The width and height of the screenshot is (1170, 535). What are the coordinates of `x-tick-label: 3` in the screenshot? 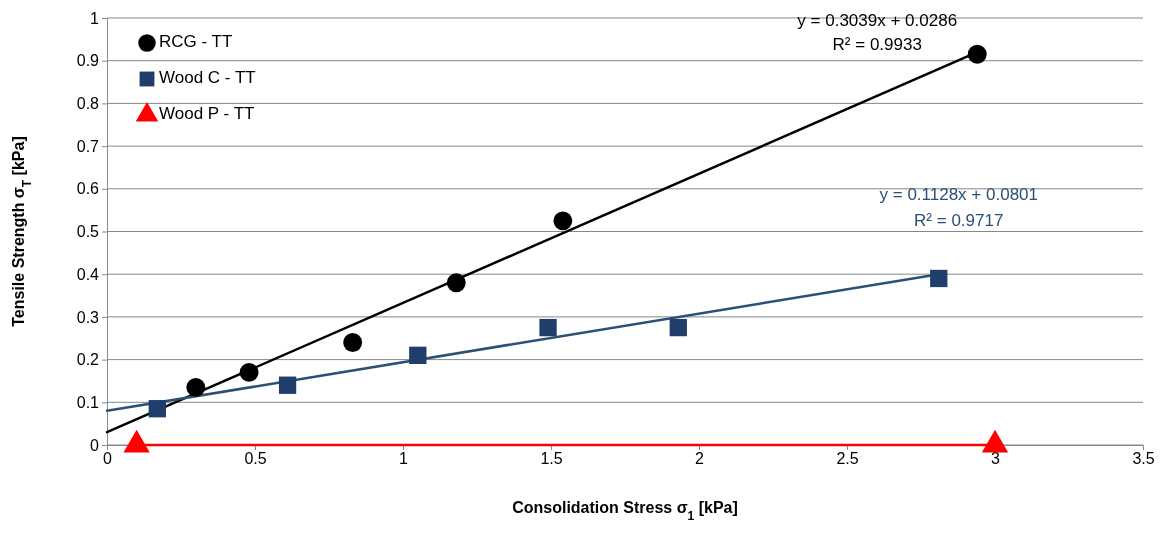 It's located at (996, 459).